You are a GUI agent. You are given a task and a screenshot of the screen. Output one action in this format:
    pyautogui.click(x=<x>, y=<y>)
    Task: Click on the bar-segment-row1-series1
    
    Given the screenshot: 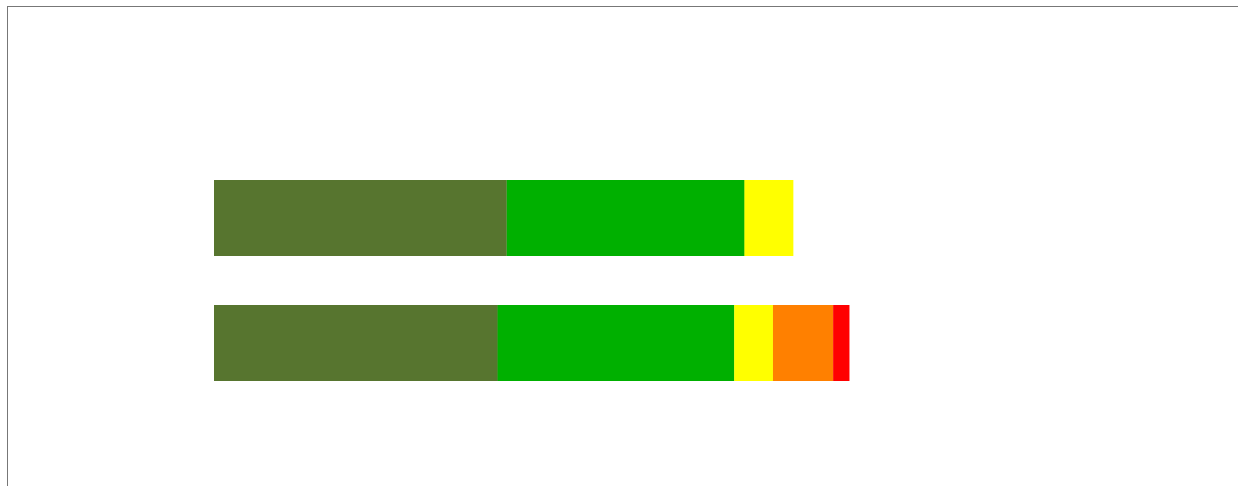 What is the action you would take?
    pyautogui.click(x=360, y=218)
    